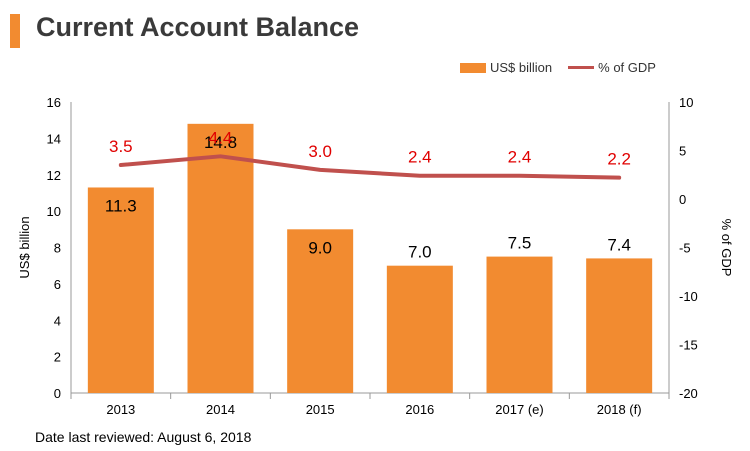  What do you see at coordinates (54, 175) in the screenshot?
I see `y-tick-label: 12` at bounding box center [54, 175].